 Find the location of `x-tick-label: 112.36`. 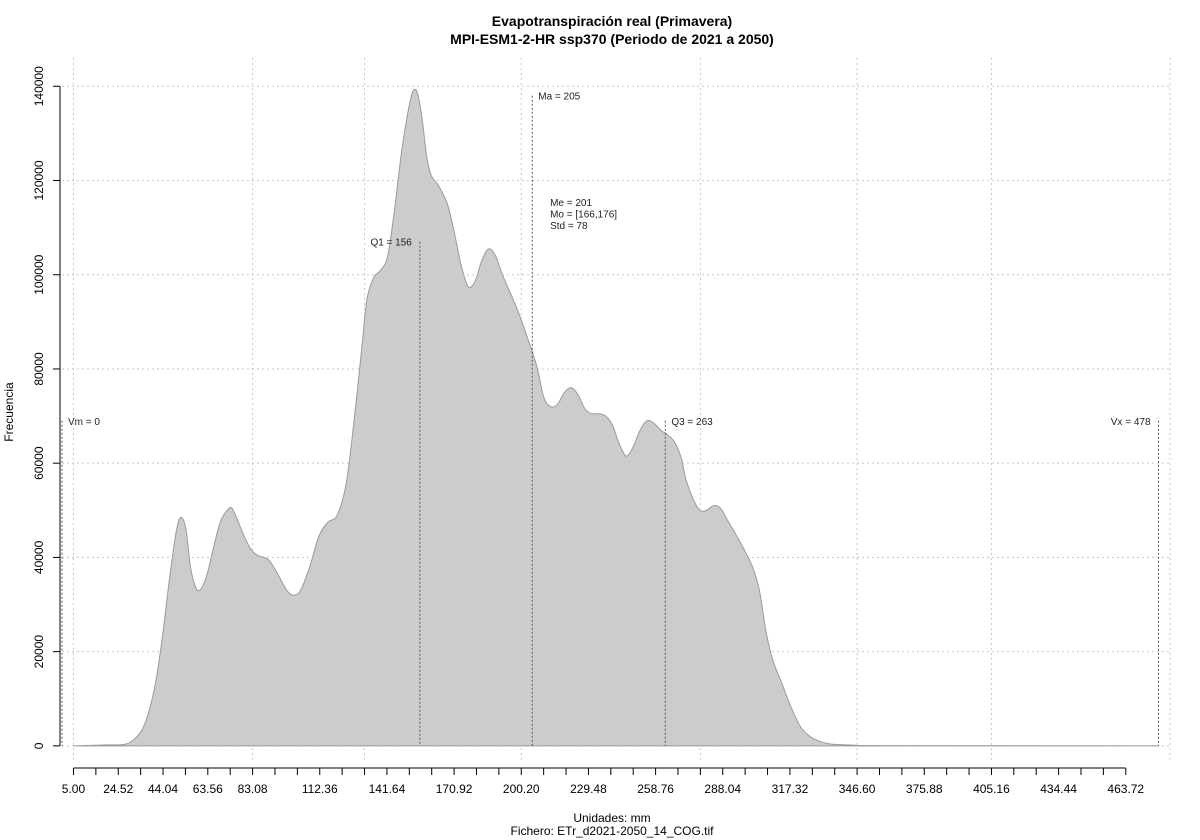

x-tick-label: 112.36 is located at coordinates (320, 789).